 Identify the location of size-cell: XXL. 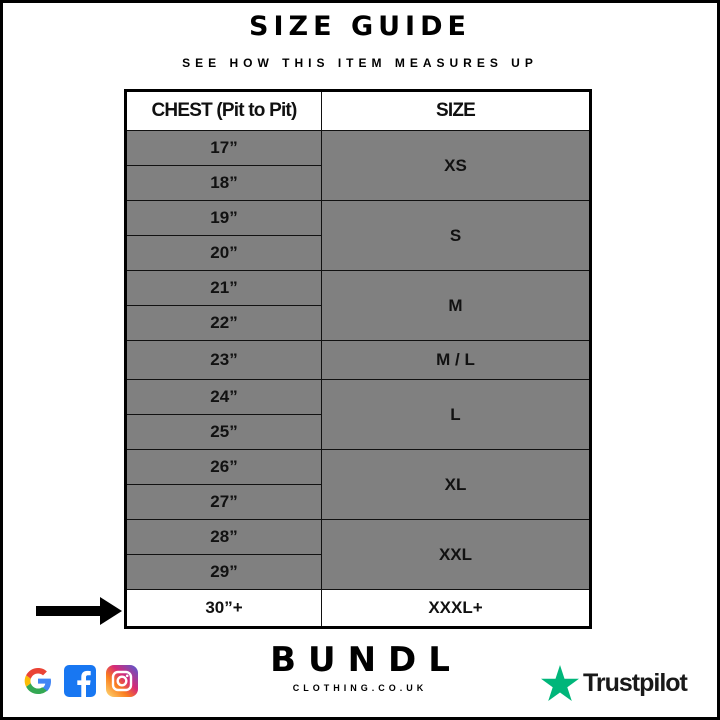
(456, 554).